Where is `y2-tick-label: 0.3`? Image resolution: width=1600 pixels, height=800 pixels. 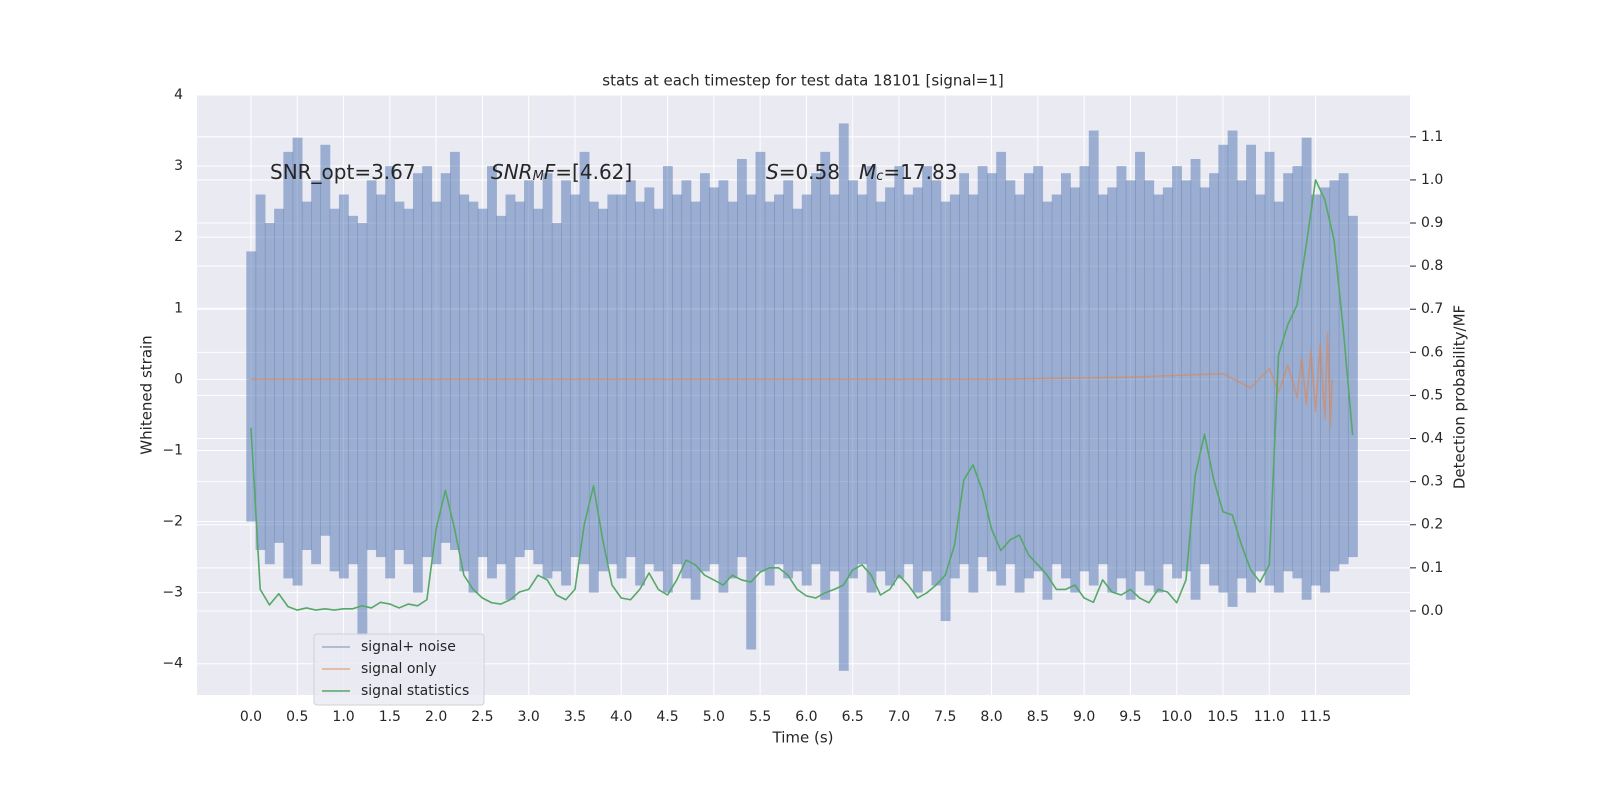 y2-tick-label: 0.3 is located at coordinates (1432, 482).